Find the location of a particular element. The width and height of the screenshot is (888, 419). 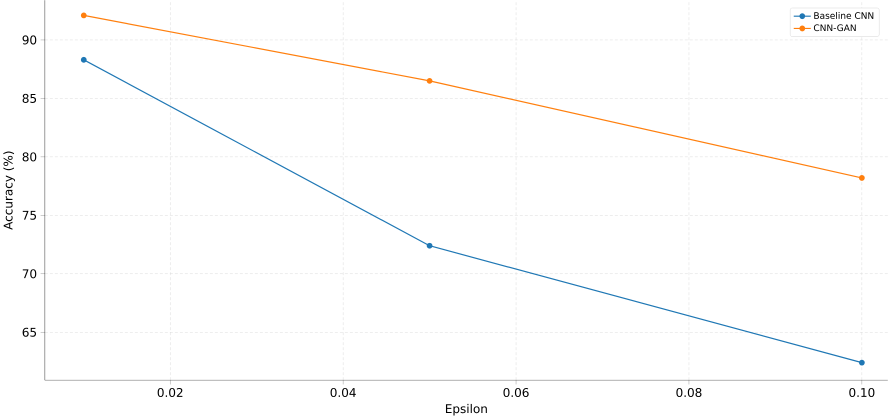

y-tick-label: 80 is located at coordinates (29, 157).